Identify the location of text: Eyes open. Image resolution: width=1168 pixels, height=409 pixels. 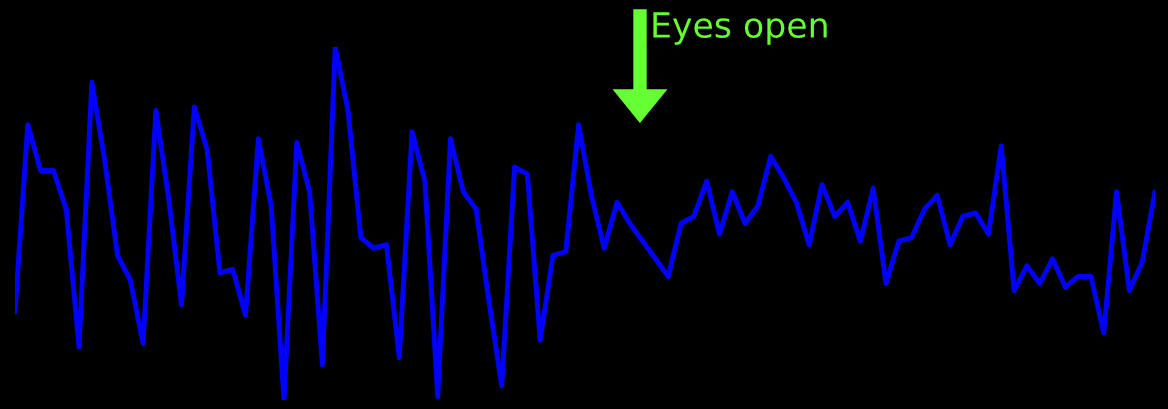
(740, 28).